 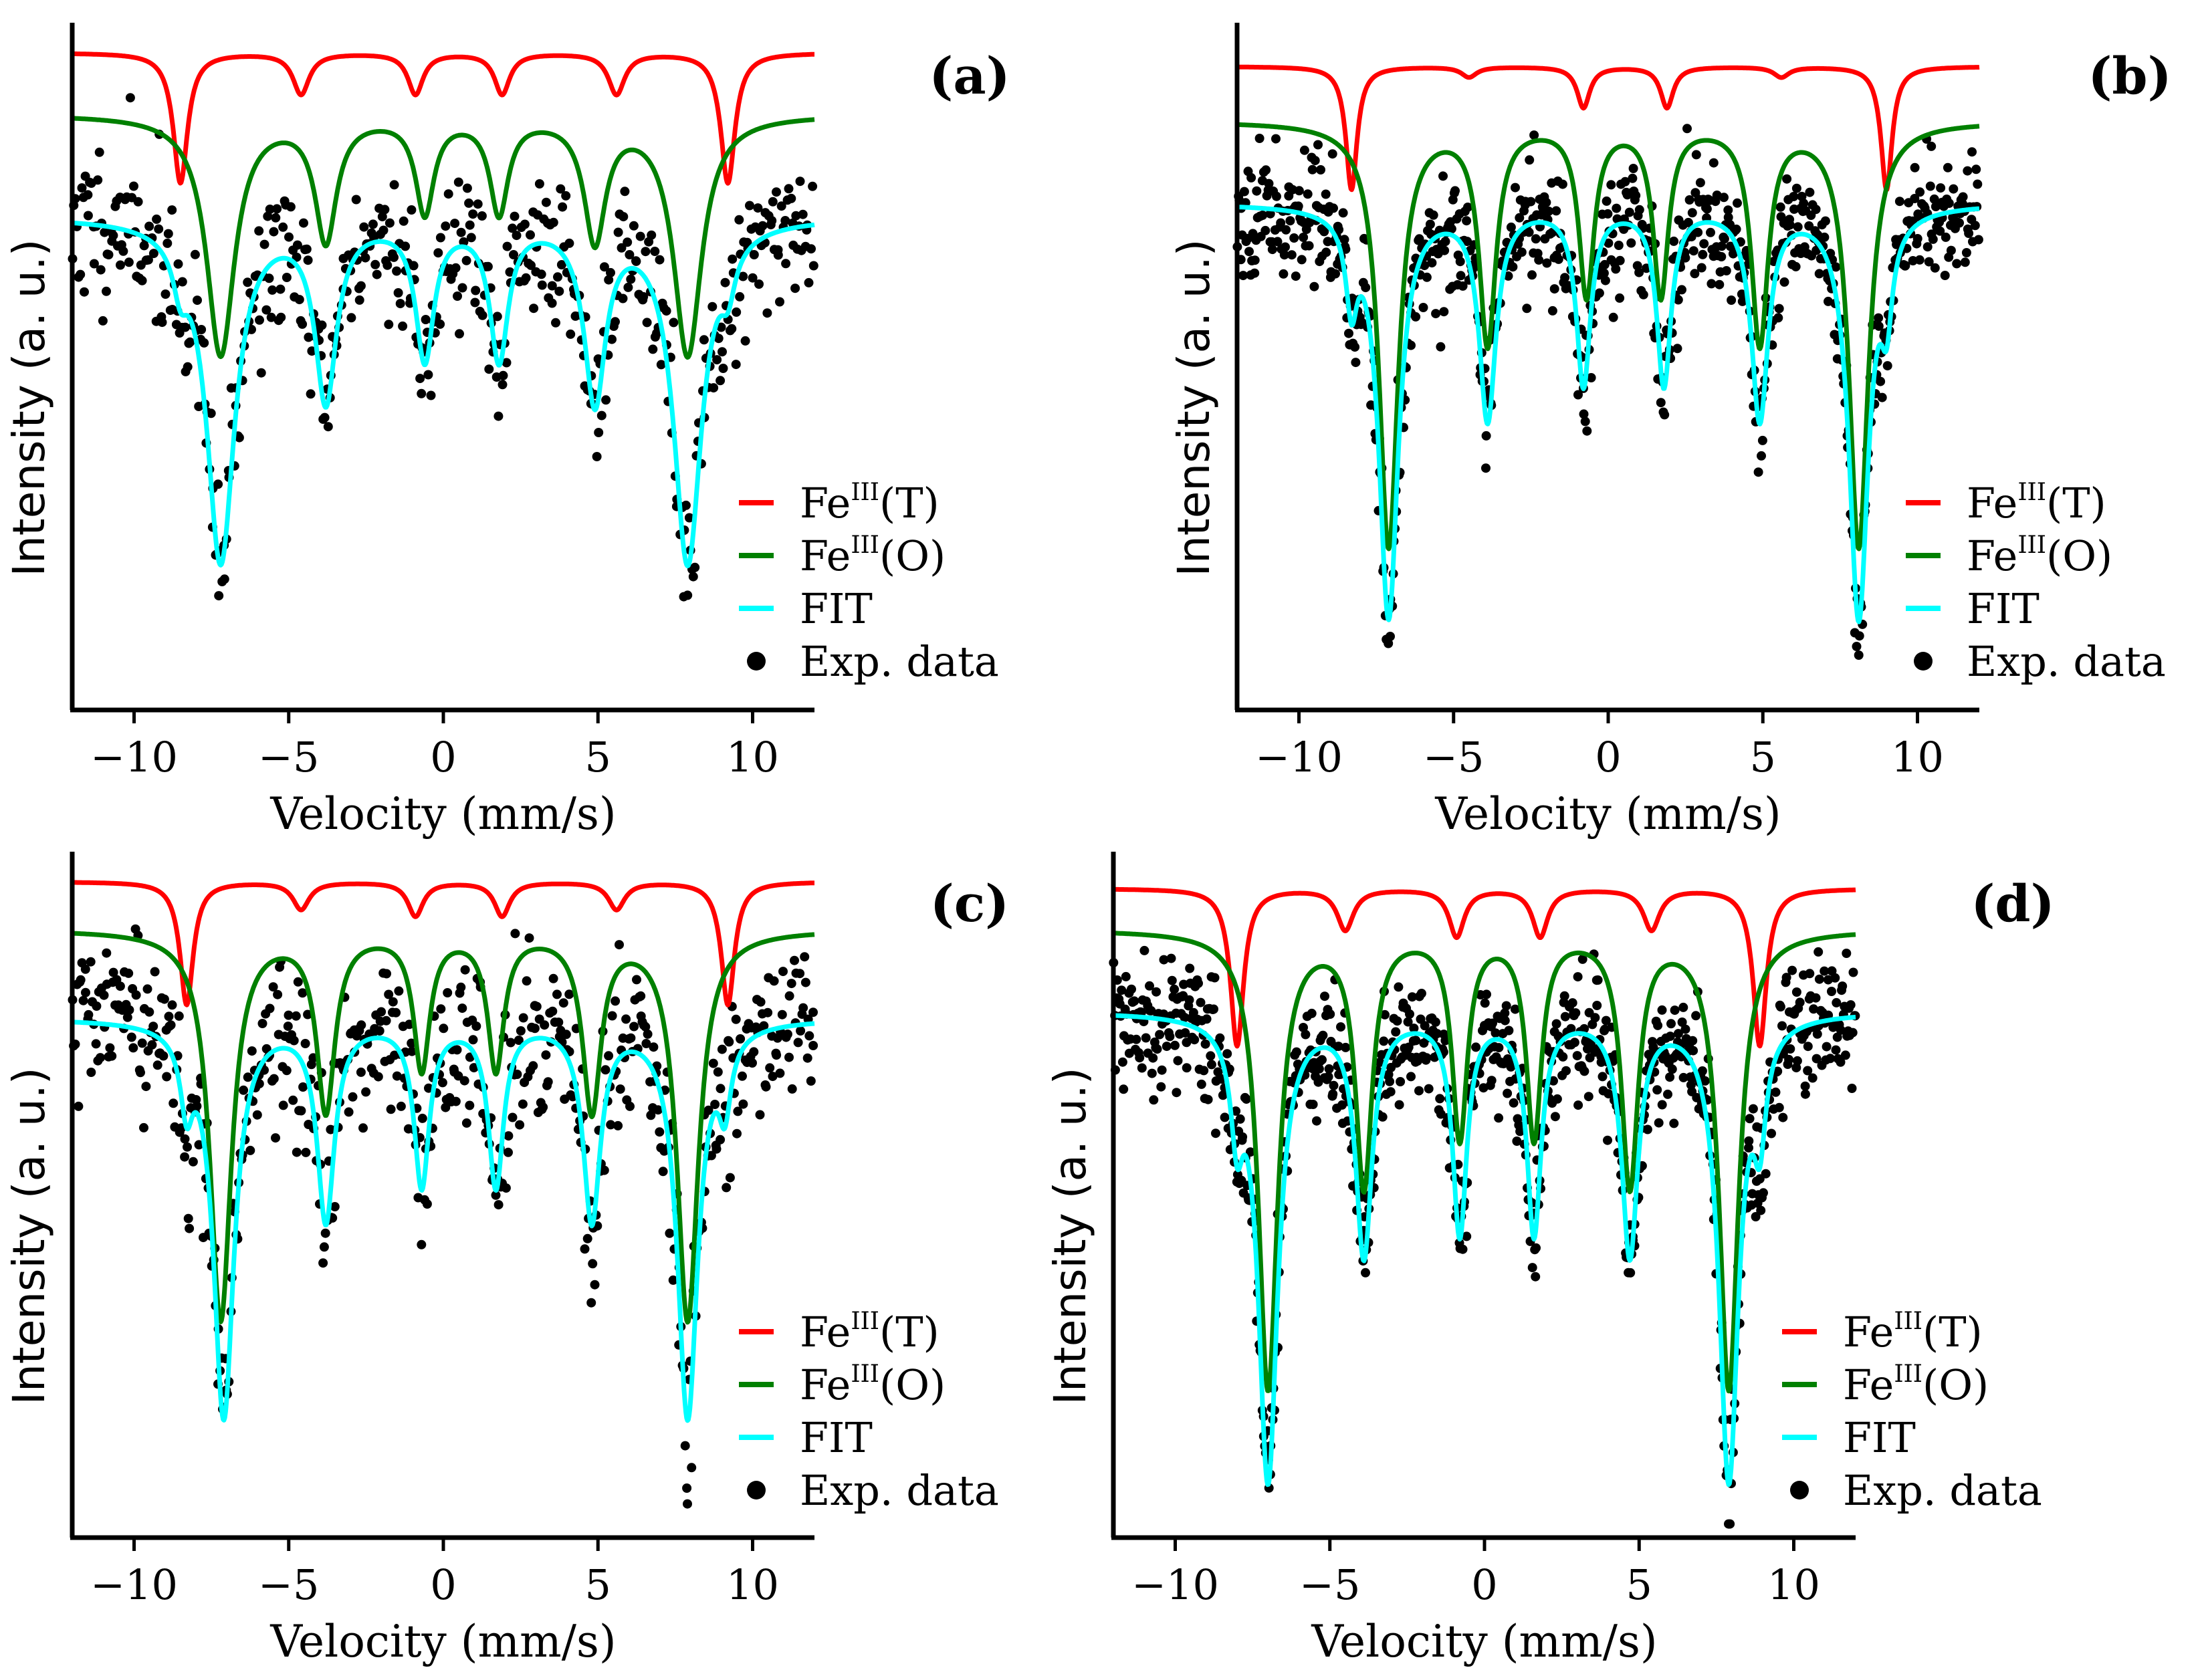 What do you see at coordinates (1639, 1584) in the screenshot?
I see `x-tick-label: 5` at bounding box center [1639, 1584].